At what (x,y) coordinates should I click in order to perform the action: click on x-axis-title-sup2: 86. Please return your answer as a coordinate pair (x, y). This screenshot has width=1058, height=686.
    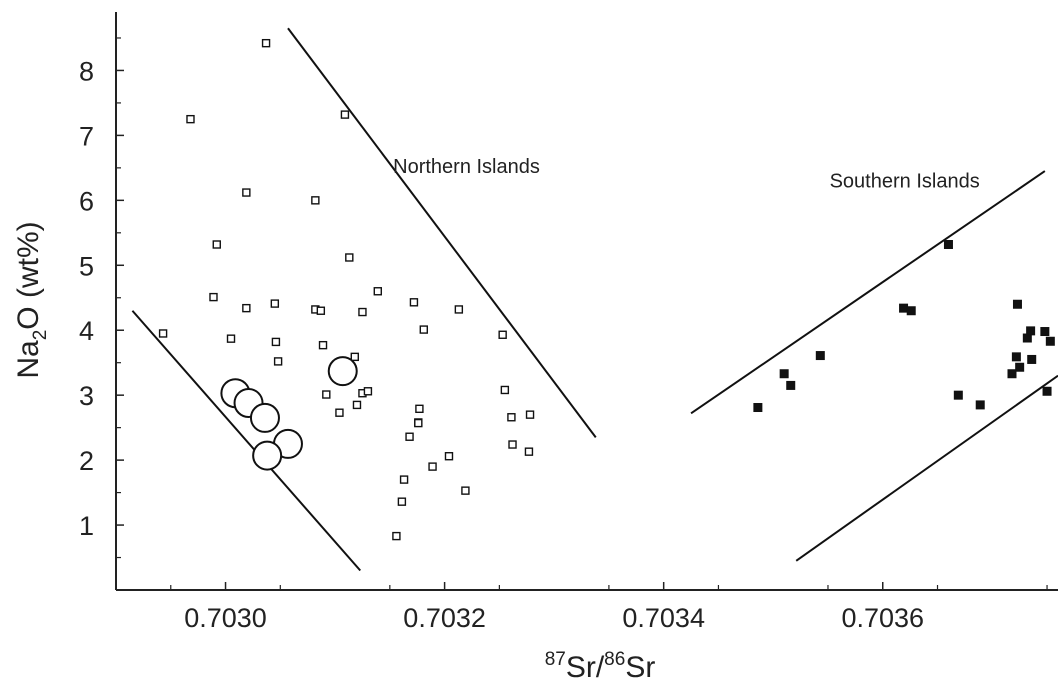
    Looking at the image, I should click on (614, 659).